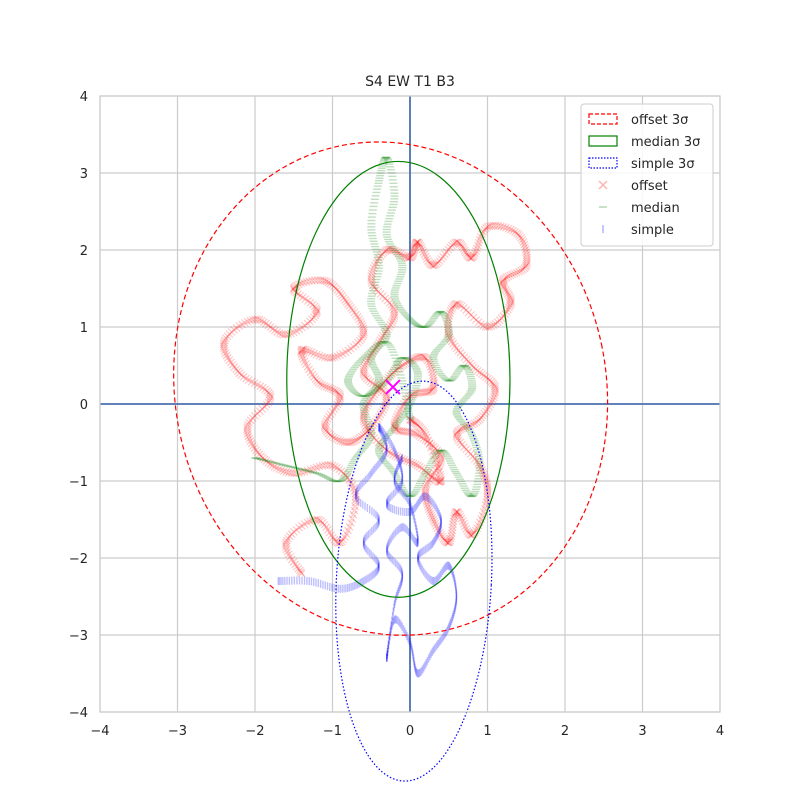  Describe the element at coordinates (410, 82) in the screenshot. I see `chart-title: S4 EW T1 B3` at that location.